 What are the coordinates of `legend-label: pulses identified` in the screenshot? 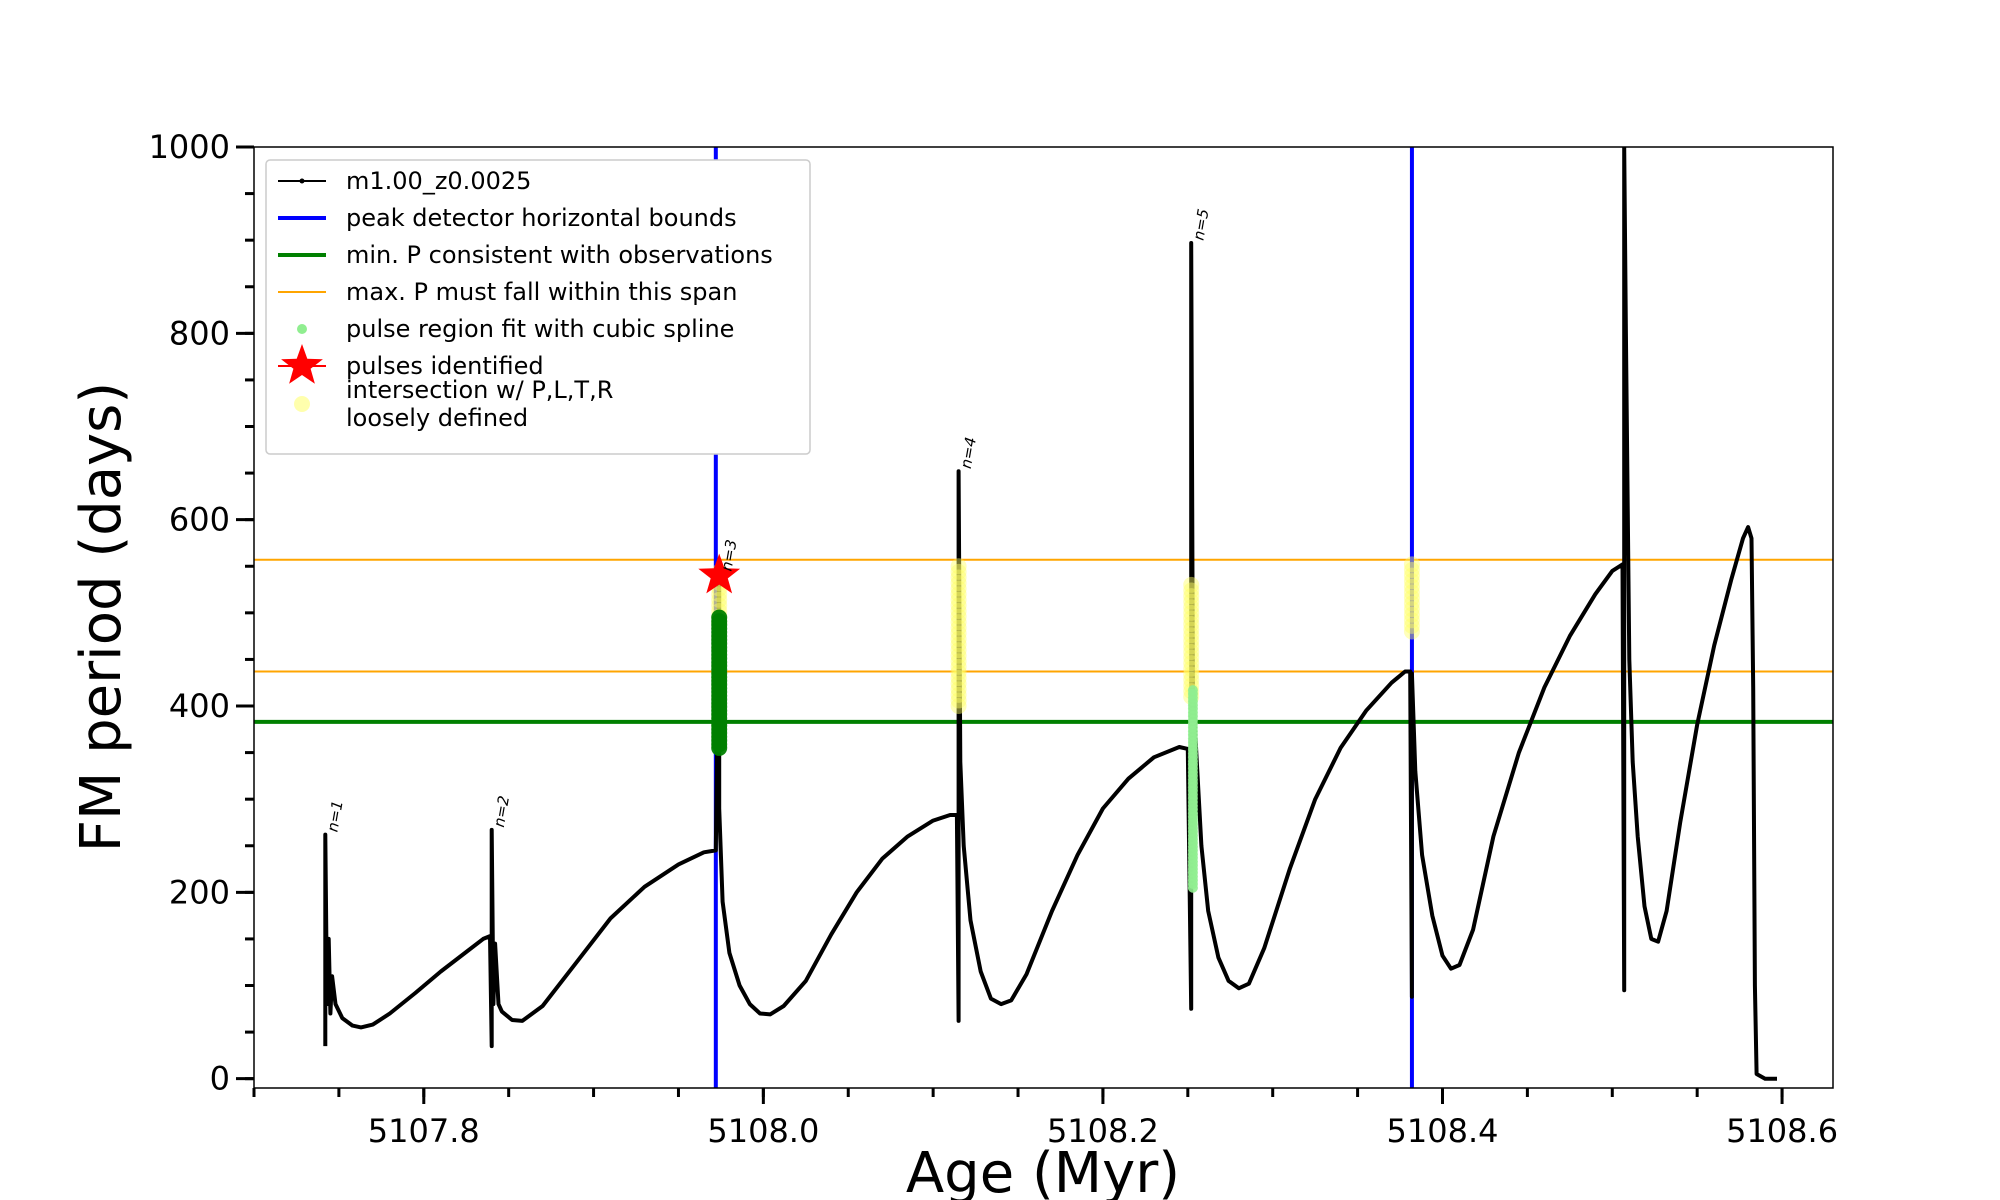 It's located at (445, 366).